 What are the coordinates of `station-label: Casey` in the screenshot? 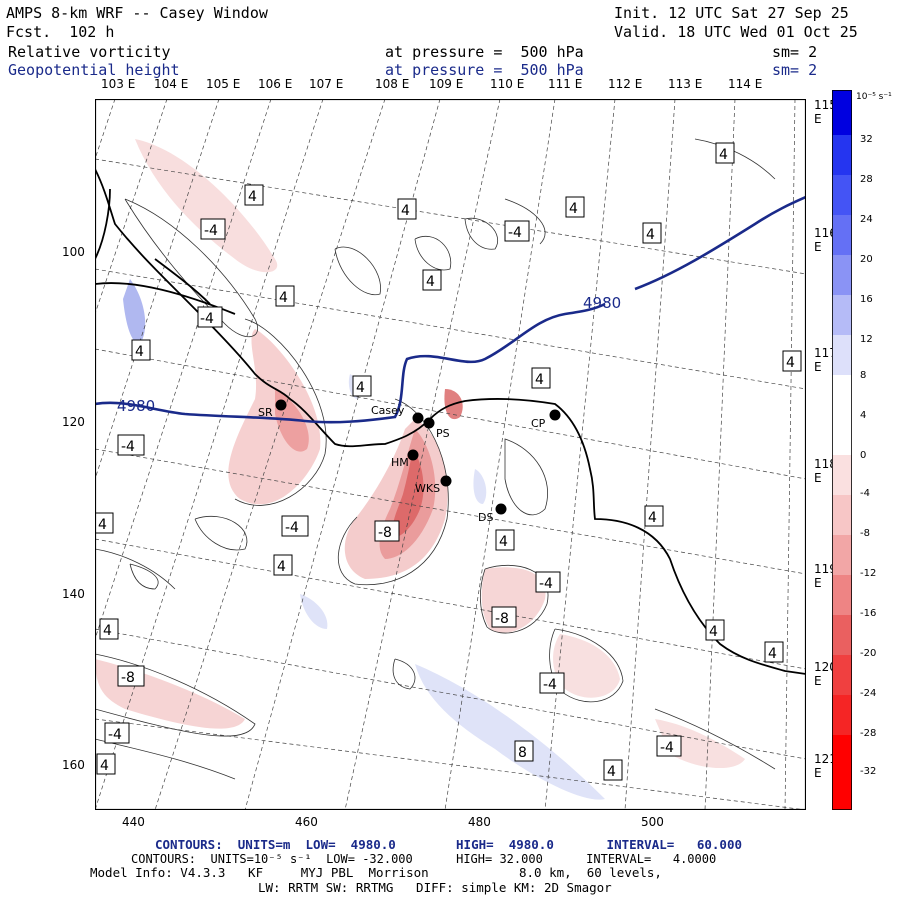 It's located at (388, 410).